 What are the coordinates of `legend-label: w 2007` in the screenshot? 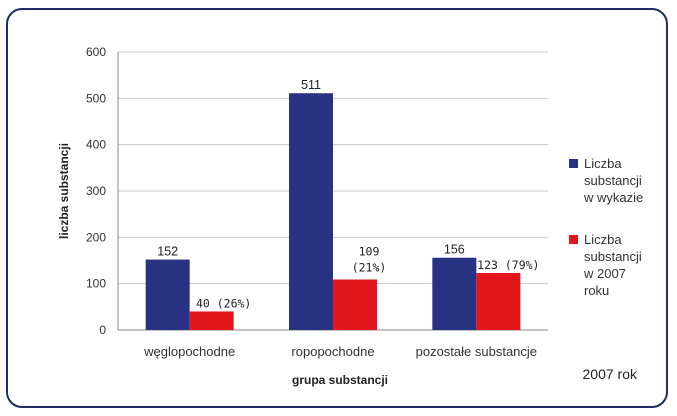 It's located at (604, 273).